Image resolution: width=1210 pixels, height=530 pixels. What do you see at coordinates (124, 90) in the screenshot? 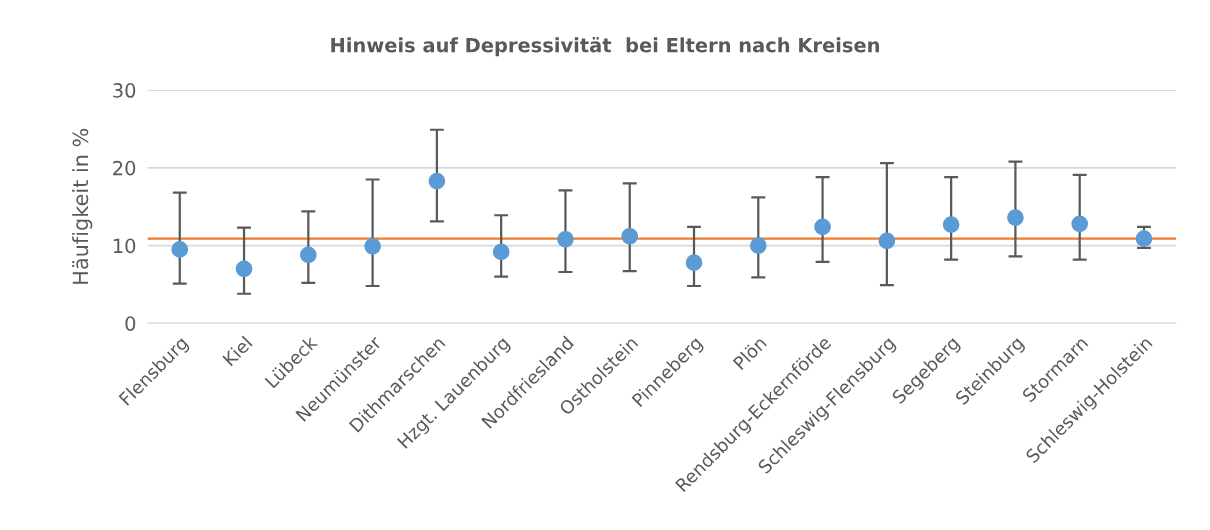
I see `y-tick-label: 30` at bounding box center [124, 90].